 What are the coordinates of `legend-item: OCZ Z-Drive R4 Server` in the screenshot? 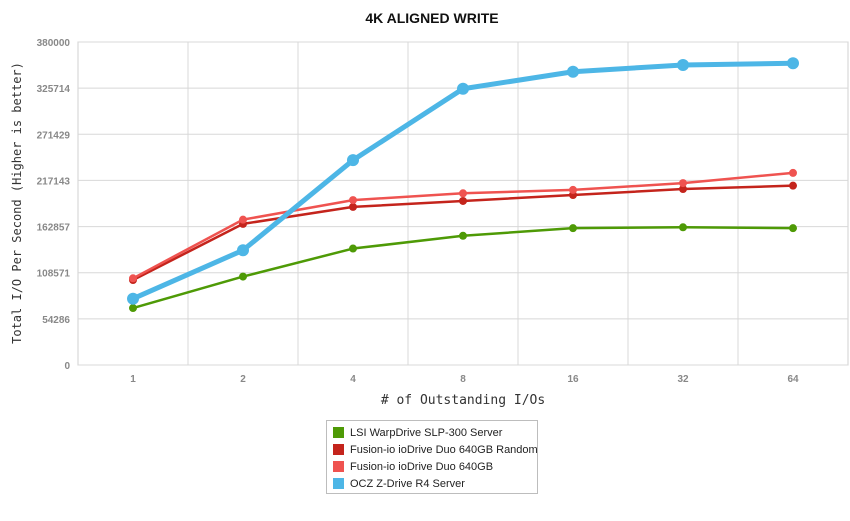 It's located at (435, 483).